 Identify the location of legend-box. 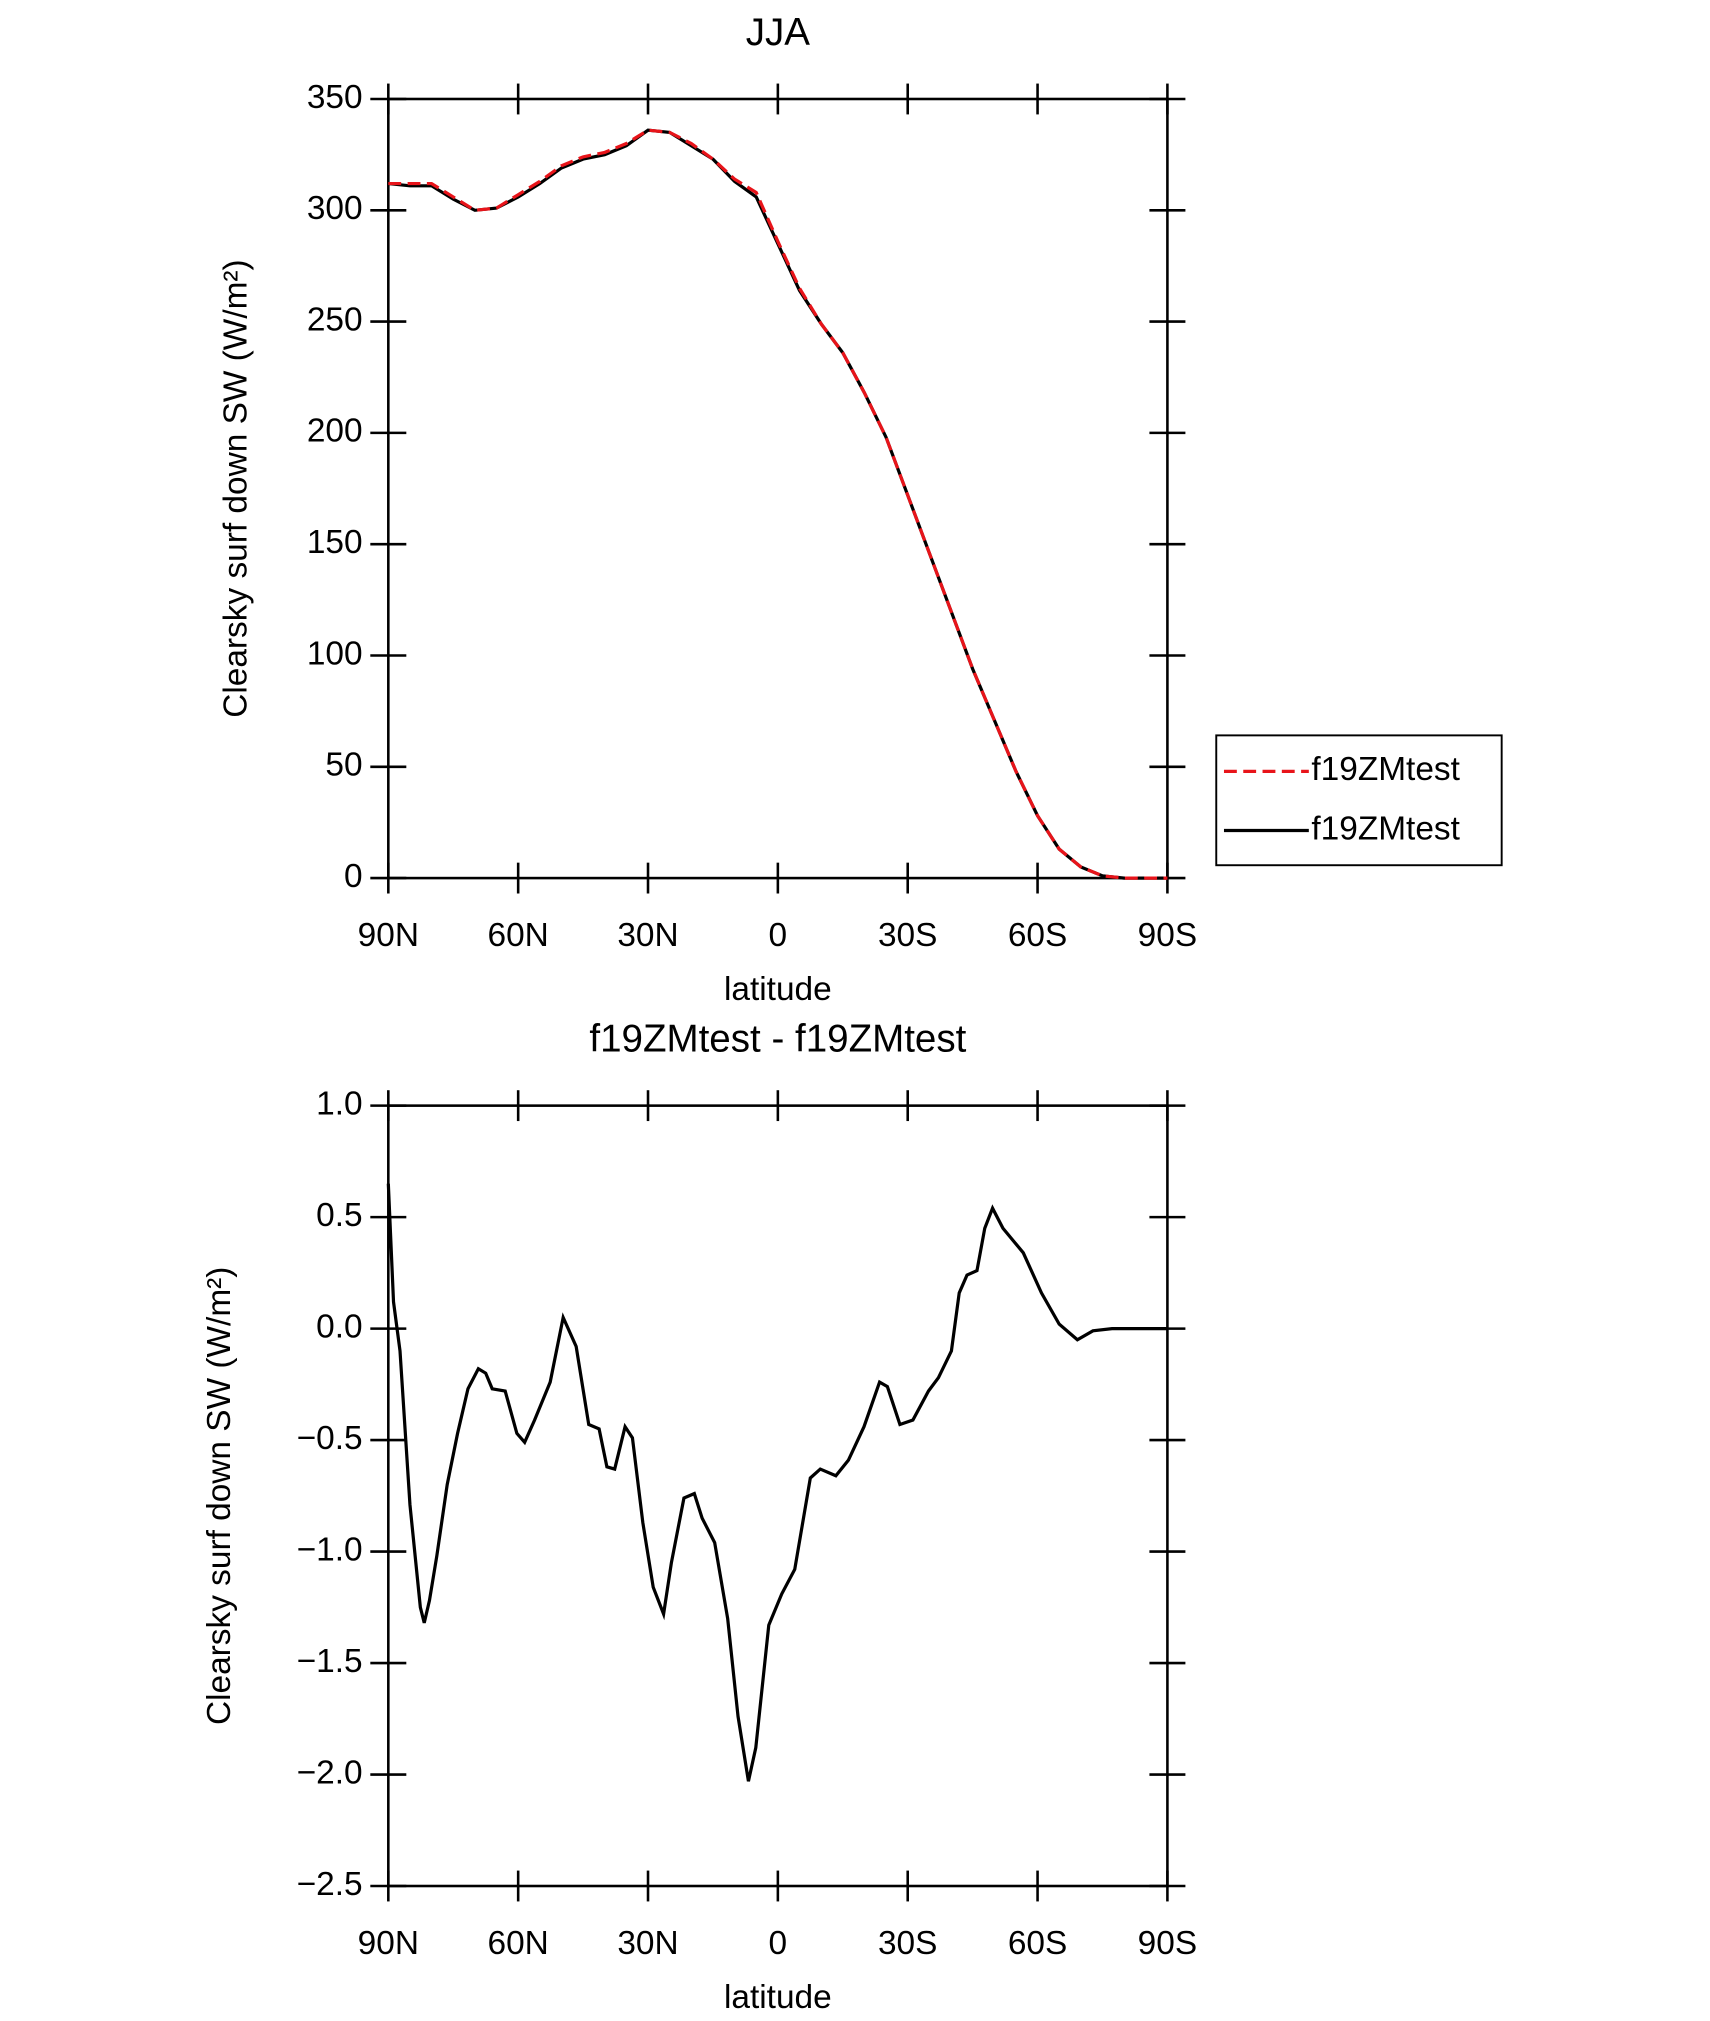
(1359, 800).